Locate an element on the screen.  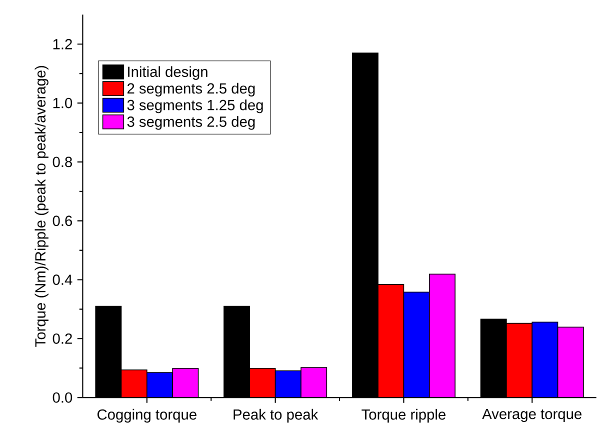
y-tick-label: 1.2 is located at coordinates (62, 44).